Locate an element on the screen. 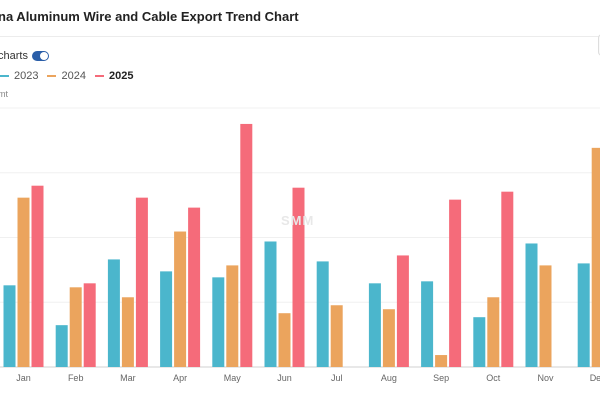 The image size is (600, 400). bar-2024-jan is located at coordinates (23, 282).